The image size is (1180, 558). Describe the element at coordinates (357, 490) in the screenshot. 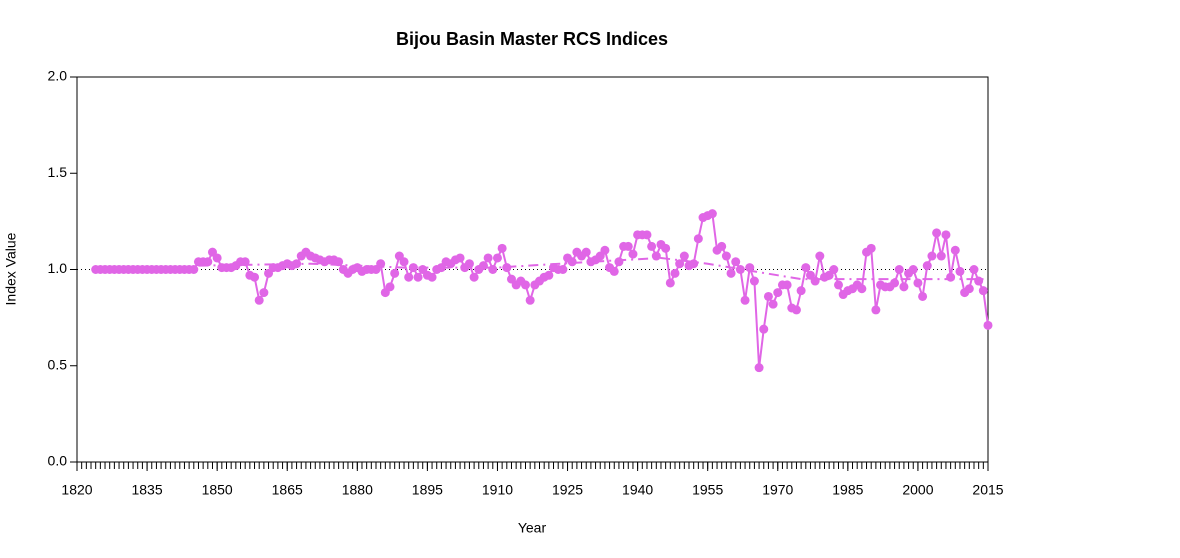

I see `x-tick-label: 1880` at that location.